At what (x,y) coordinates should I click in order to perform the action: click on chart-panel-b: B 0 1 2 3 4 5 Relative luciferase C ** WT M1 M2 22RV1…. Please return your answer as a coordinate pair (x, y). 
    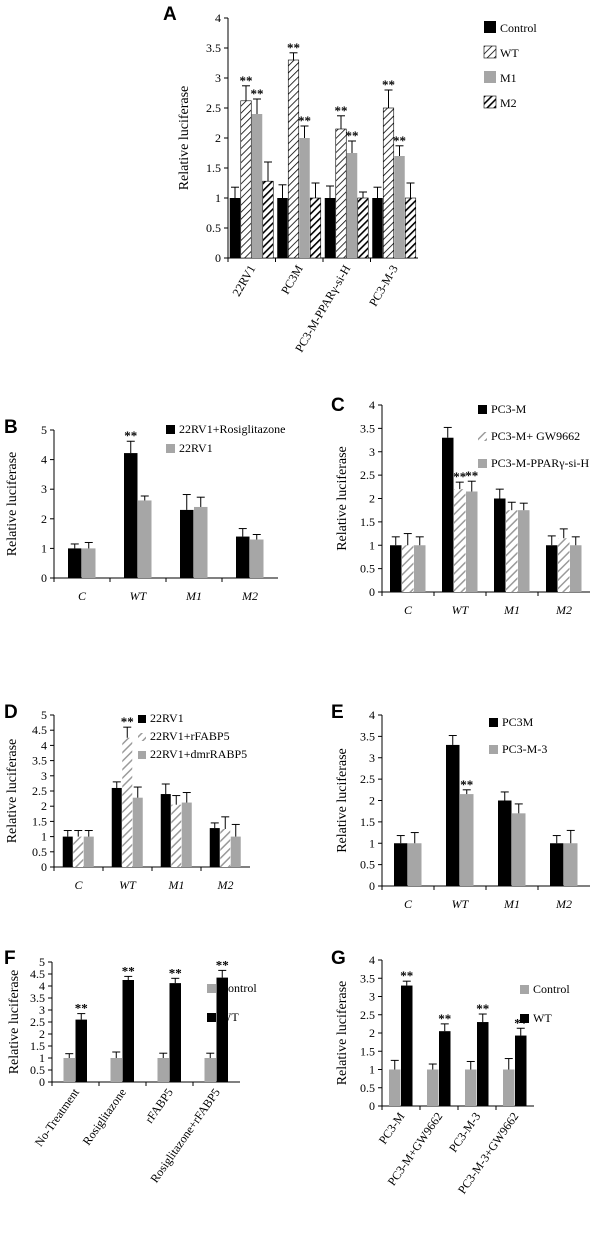
    Looking at the image, I should click on (144, 510).